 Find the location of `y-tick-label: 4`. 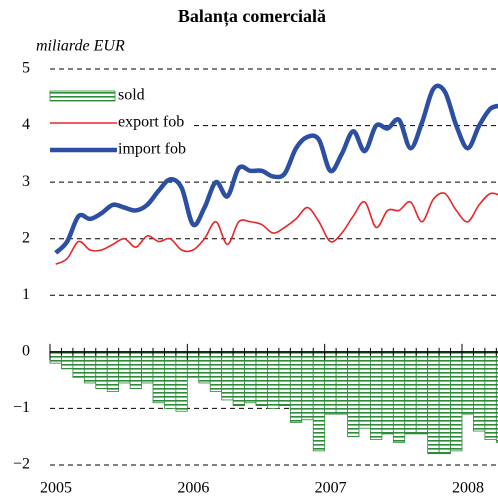

y-tick-label: 4 is located at coordinates (26, 124).